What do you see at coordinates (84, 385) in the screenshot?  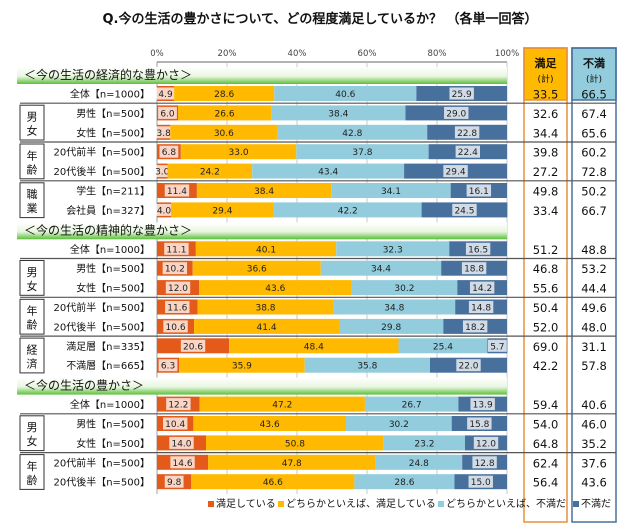 I see `section-title: ＜今の生活の豊かさ＞` at bounding box center [84, 385].